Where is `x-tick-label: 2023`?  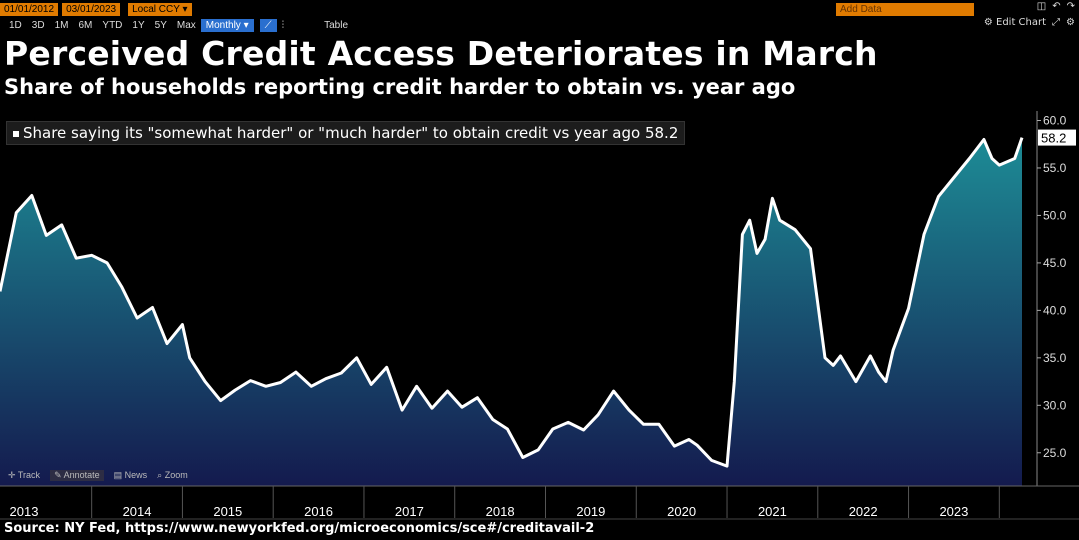 x-tick-label: 2023 is located at coordinates (953, 511).